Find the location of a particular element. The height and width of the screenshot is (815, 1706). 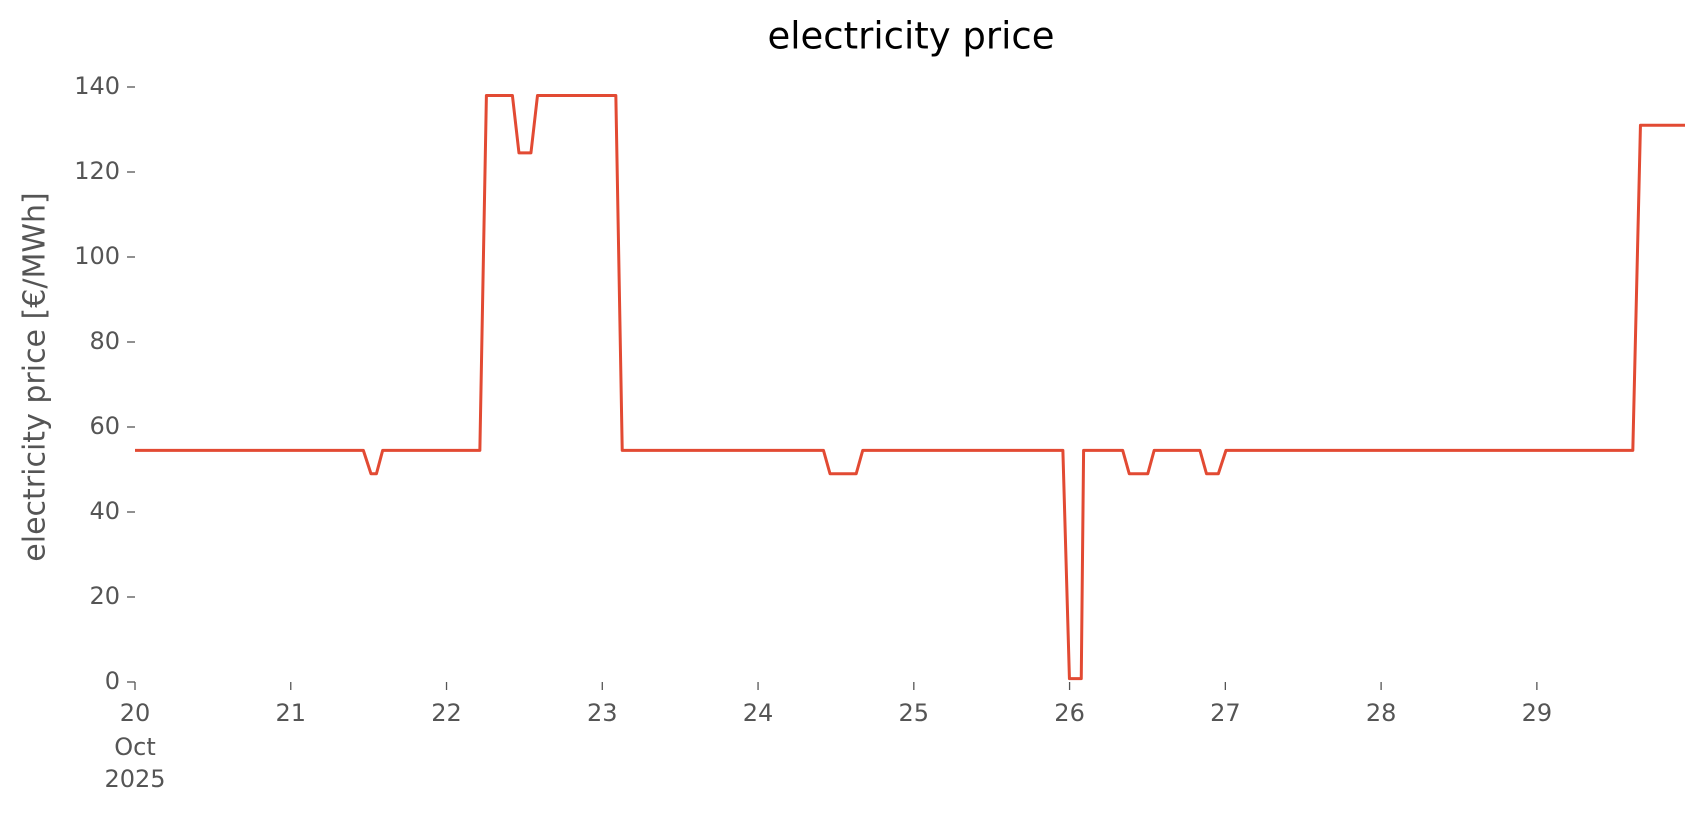

y-tick-label: 80 is located at coordinates (104, 341).